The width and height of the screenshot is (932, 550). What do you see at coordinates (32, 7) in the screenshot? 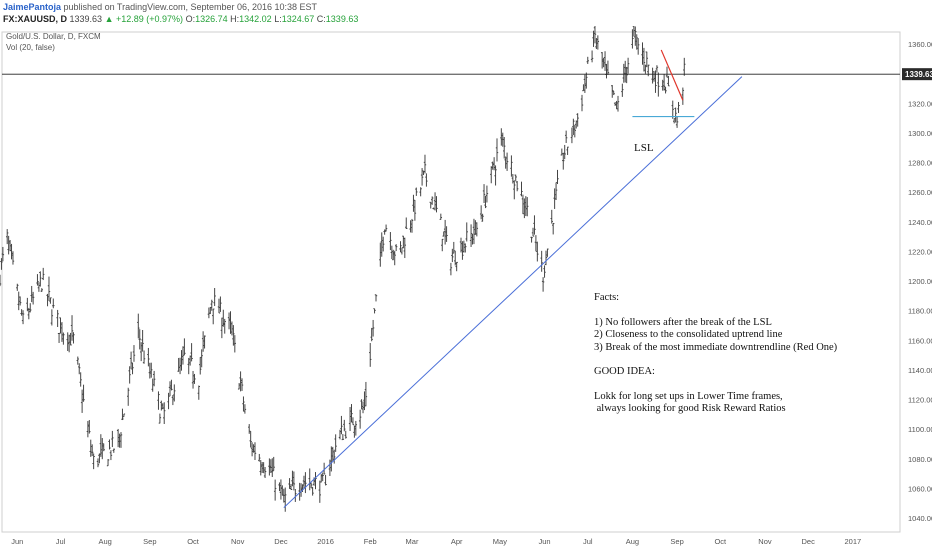
I see `author-link: JaimePantoja` at bounding box center [32, 7].